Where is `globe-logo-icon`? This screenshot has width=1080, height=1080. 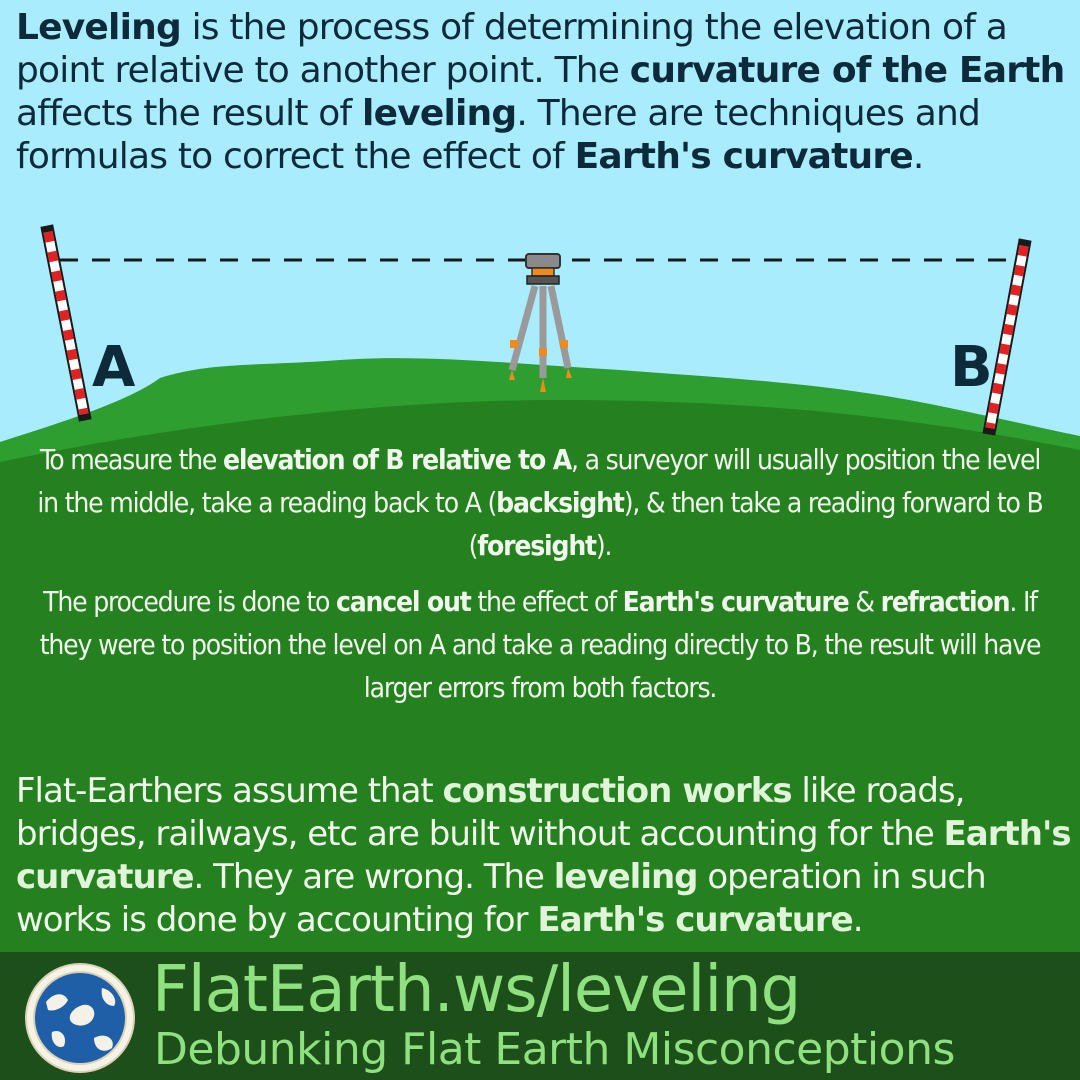
globe-logo-icon is located at coordinates (80, 1018).